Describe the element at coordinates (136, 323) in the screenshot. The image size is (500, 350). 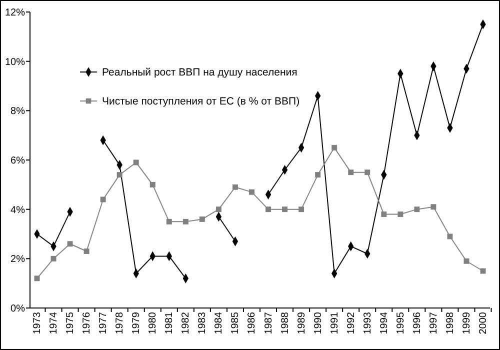
I see `x-tick-label: 1979` at that location.